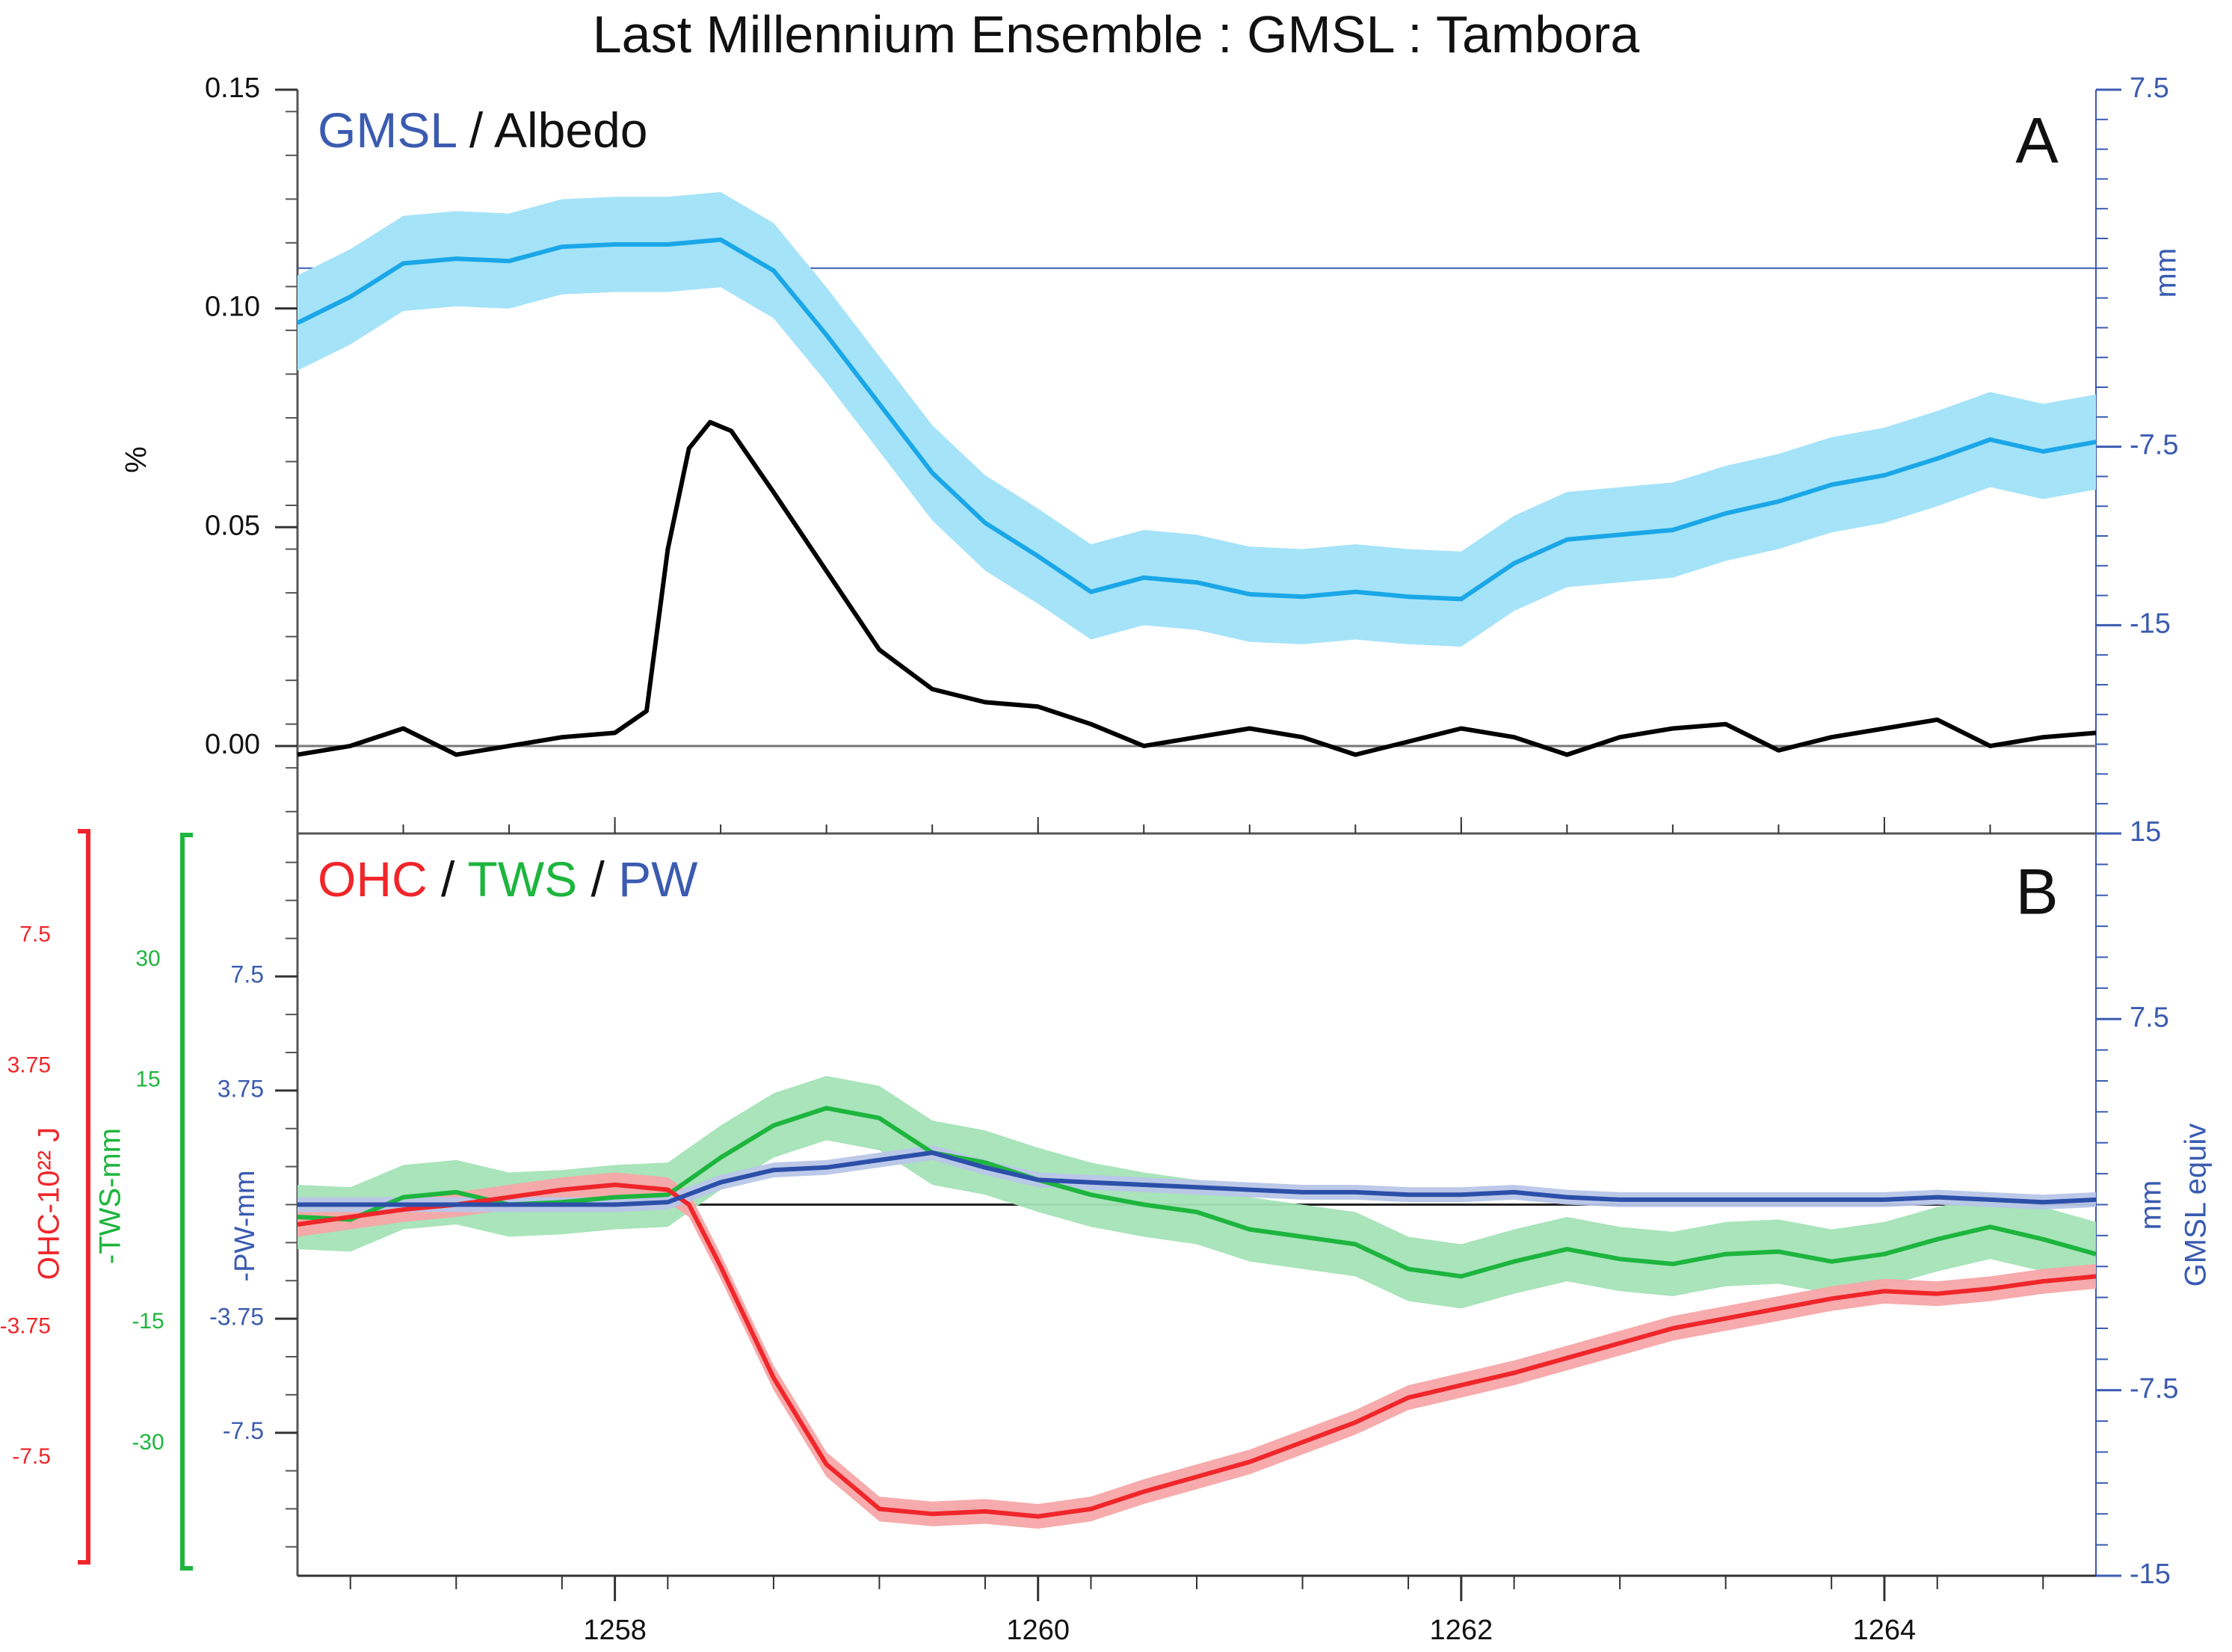  What do you see at coordinates (2151, 1205) in the screenshot?
I see `b-right-axis-label-mm: mm` at bounding box center [2151, 1205].